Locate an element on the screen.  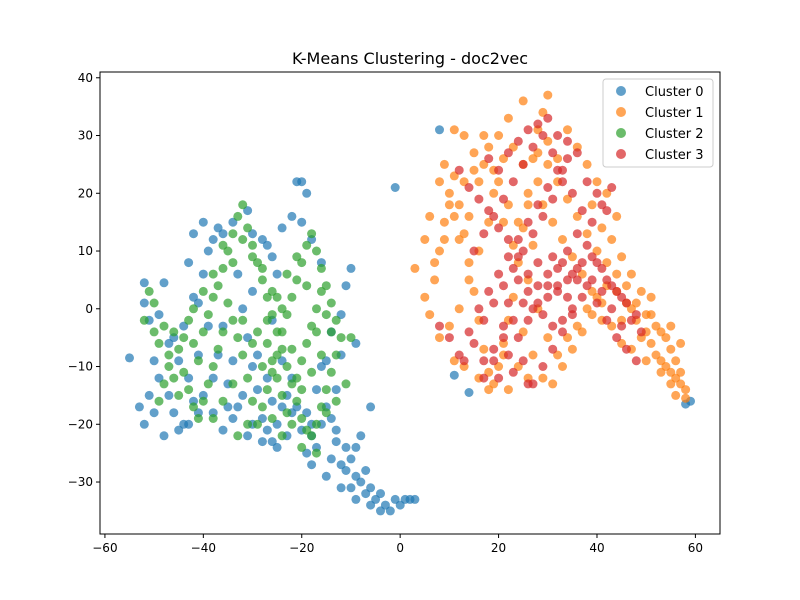
y-tick-label: −30 is located at coordinates (80, 482).